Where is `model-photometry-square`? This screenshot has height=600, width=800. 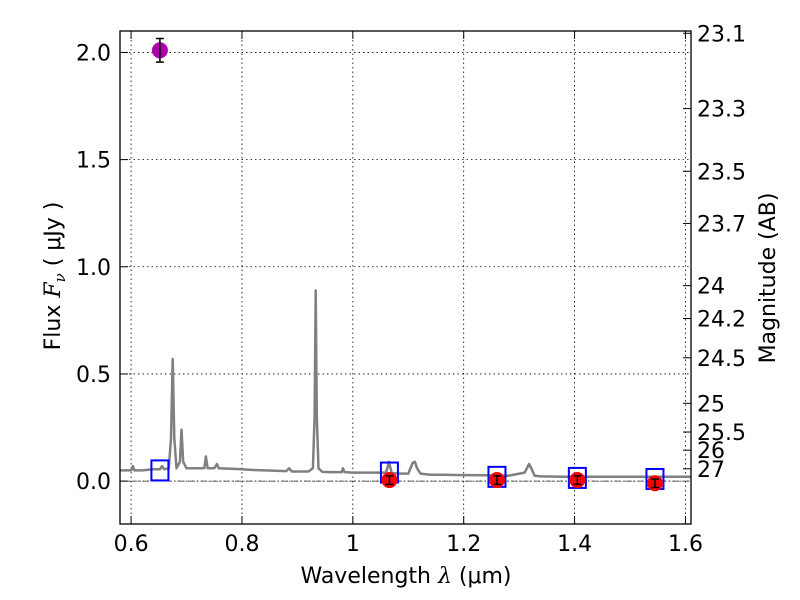
model-photometry-square is located at coordinates (160, 470).